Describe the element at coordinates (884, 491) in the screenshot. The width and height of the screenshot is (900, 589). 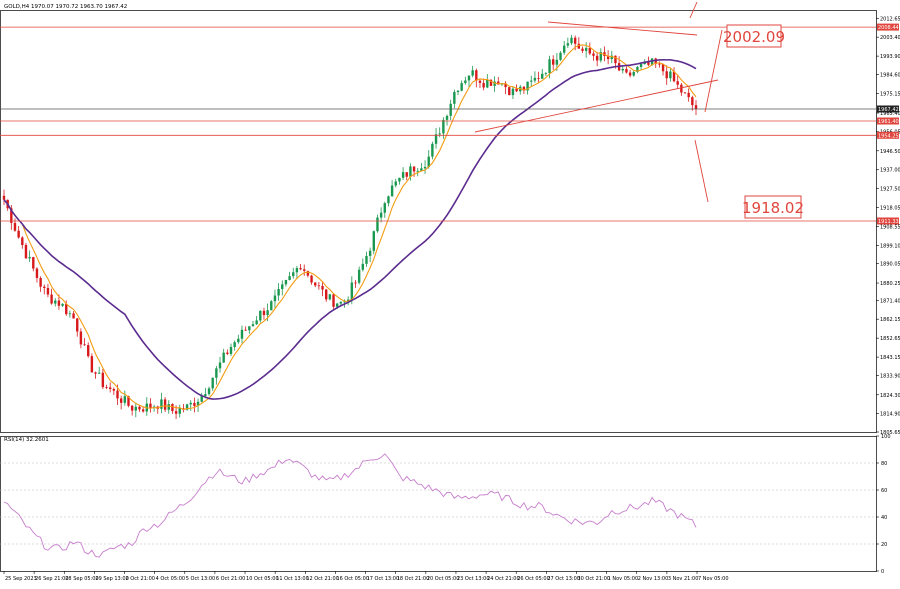
I see `rsi-tick-label: 60` at that location.